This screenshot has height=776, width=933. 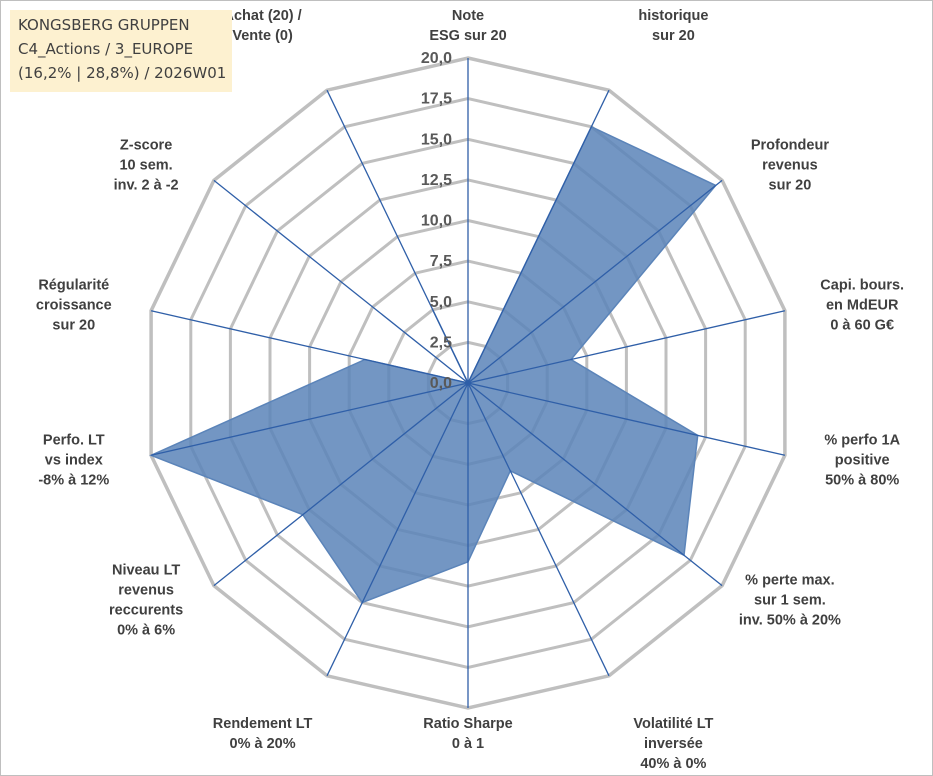 I want to click on axis-label-line: 0 à 60 G€, so click(x=862, y=325).